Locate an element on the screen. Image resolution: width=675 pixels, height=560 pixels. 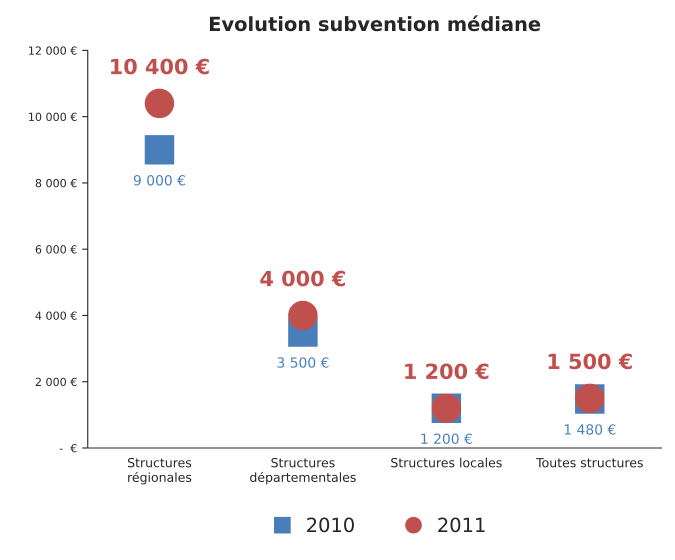
data-label: 1 480 € is located at coordinates (590, 429).